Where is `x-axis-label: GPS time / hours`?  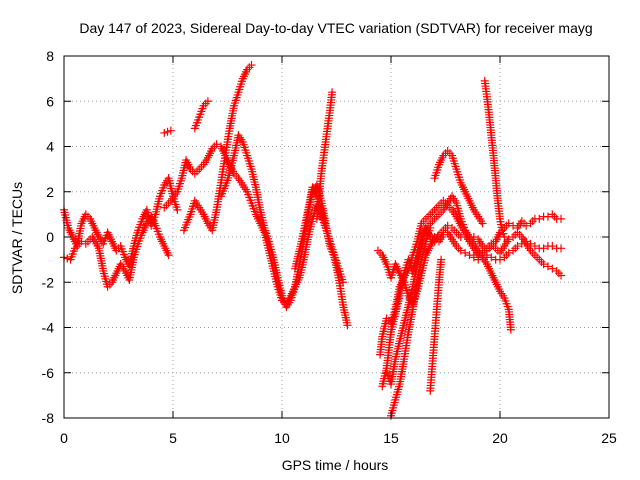 x-axis-label: GPS time / hours is located at coordinates (335, 465).